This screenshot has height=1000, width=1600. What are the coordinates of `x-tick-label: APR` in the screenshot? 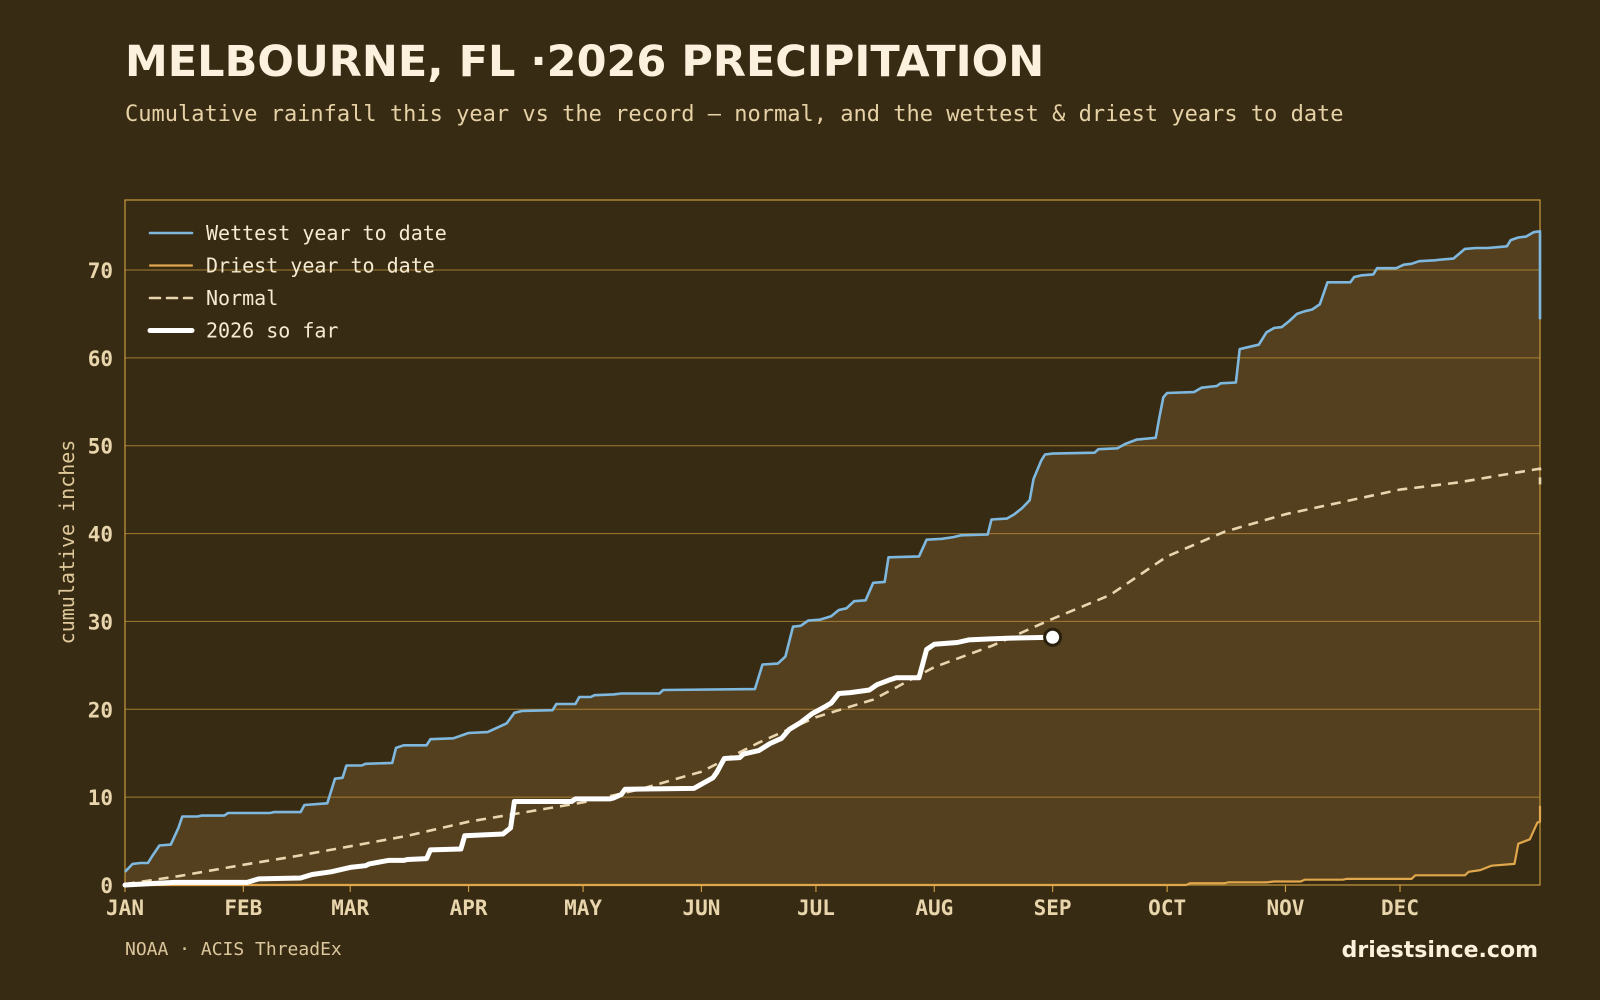 It's located at (469, 908).